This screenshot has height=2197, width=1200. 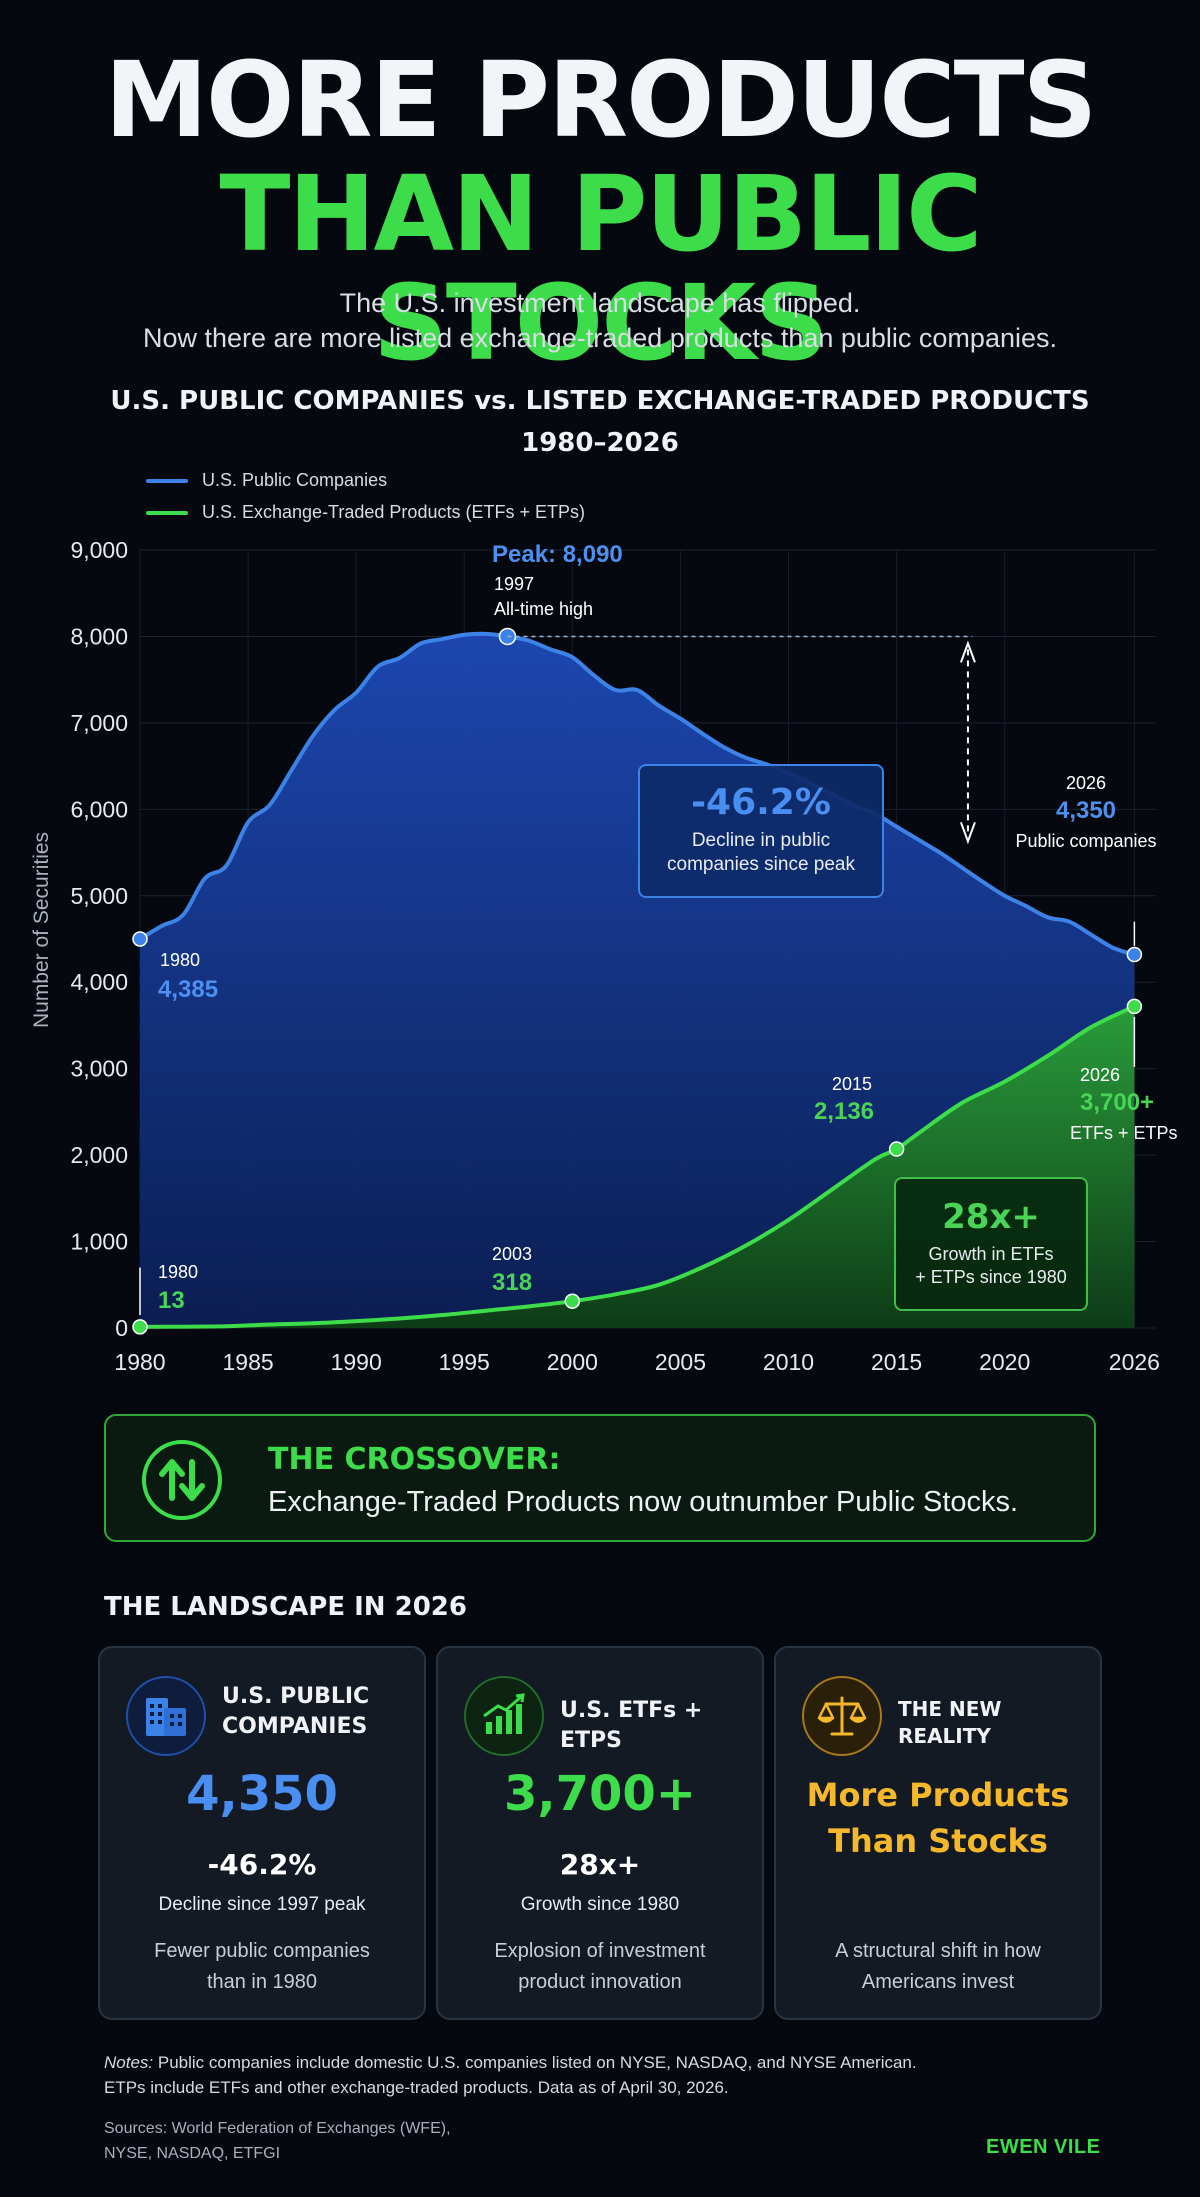 I want to click on etp-2015-value: 2,136, so click(x=844, y=1111).